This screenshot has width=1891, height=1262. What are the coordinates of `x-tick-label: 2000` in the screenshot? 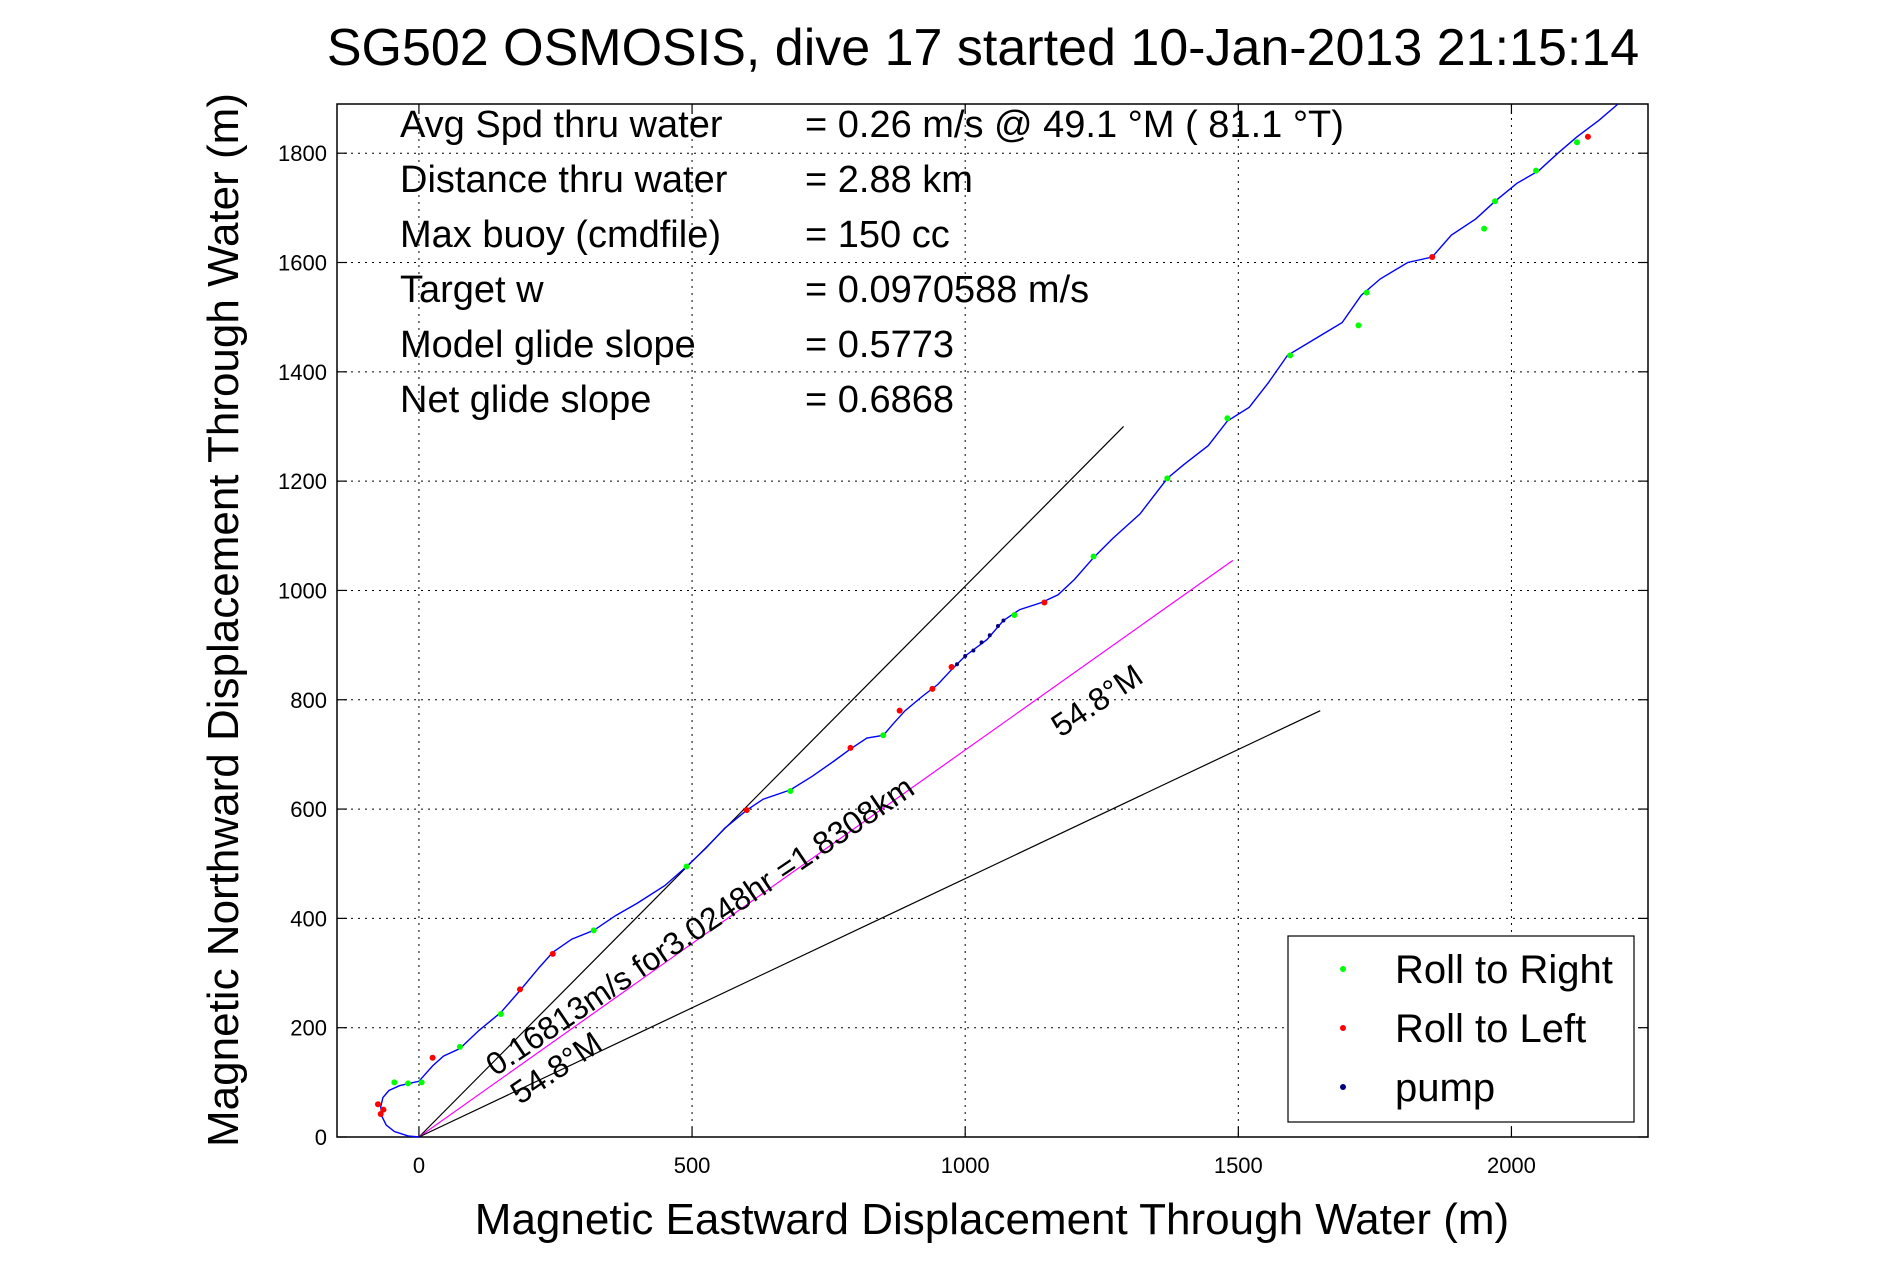 It's located at (1511, 1165).